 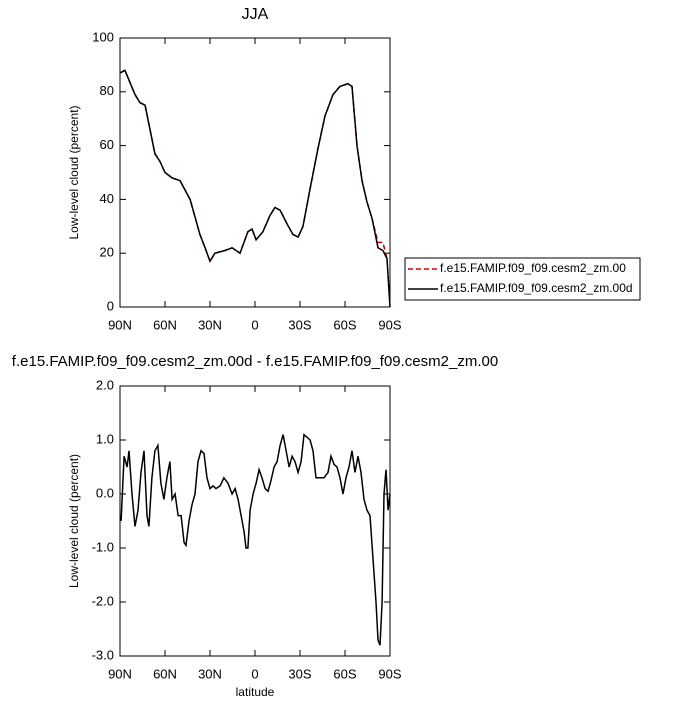 What do you see at coordinates (105, 438) in the screenshot?
I see `y-tick-label: 1.0` at bounding box center [105, 438].